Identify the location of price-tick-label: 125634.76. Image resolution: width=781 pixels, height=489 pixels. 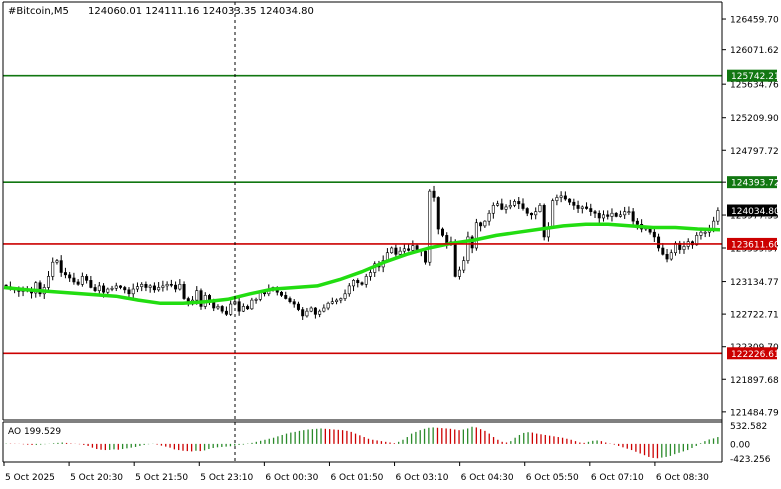
(754, 86).